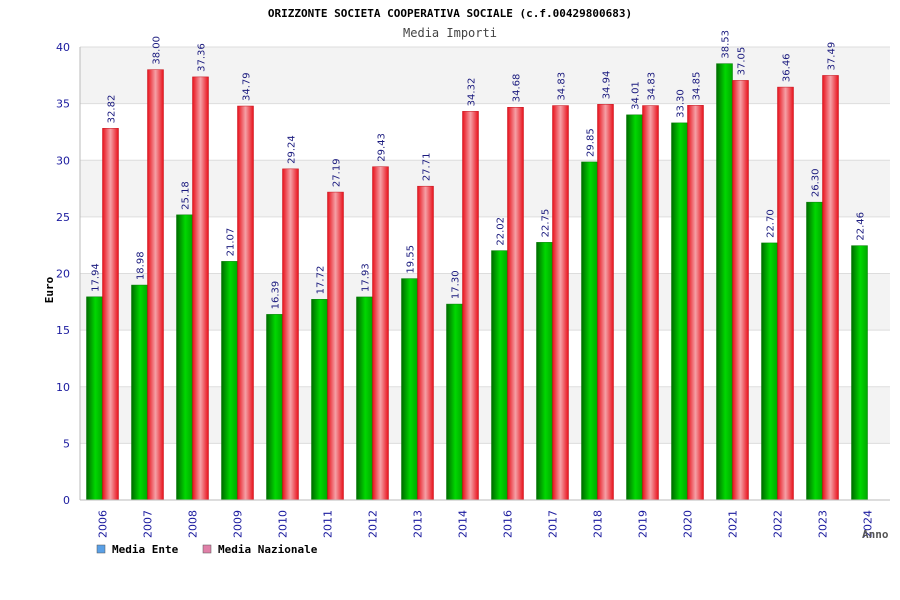 Image resolution: width=900 pixels, height=600 pixels. What do you see at coordinates (427, 167) in the screenshot?
I see `value-label-media-nazionale: 27.71` at bounding box center [427, 167].